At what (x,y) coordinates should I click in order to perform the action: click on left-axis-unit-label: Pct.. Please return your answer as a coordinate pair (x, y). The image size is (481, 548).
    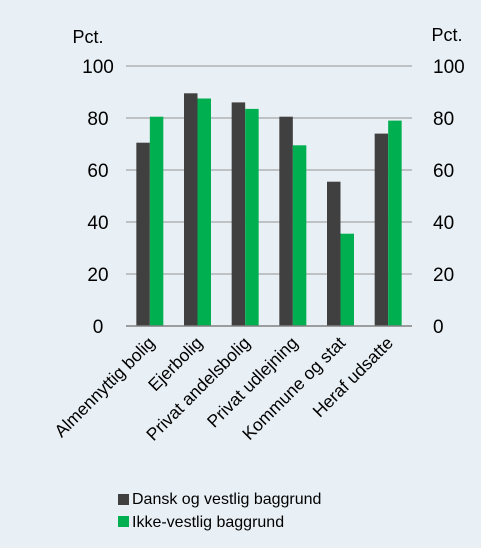
    Looking at the image, I should click on (87, 37).